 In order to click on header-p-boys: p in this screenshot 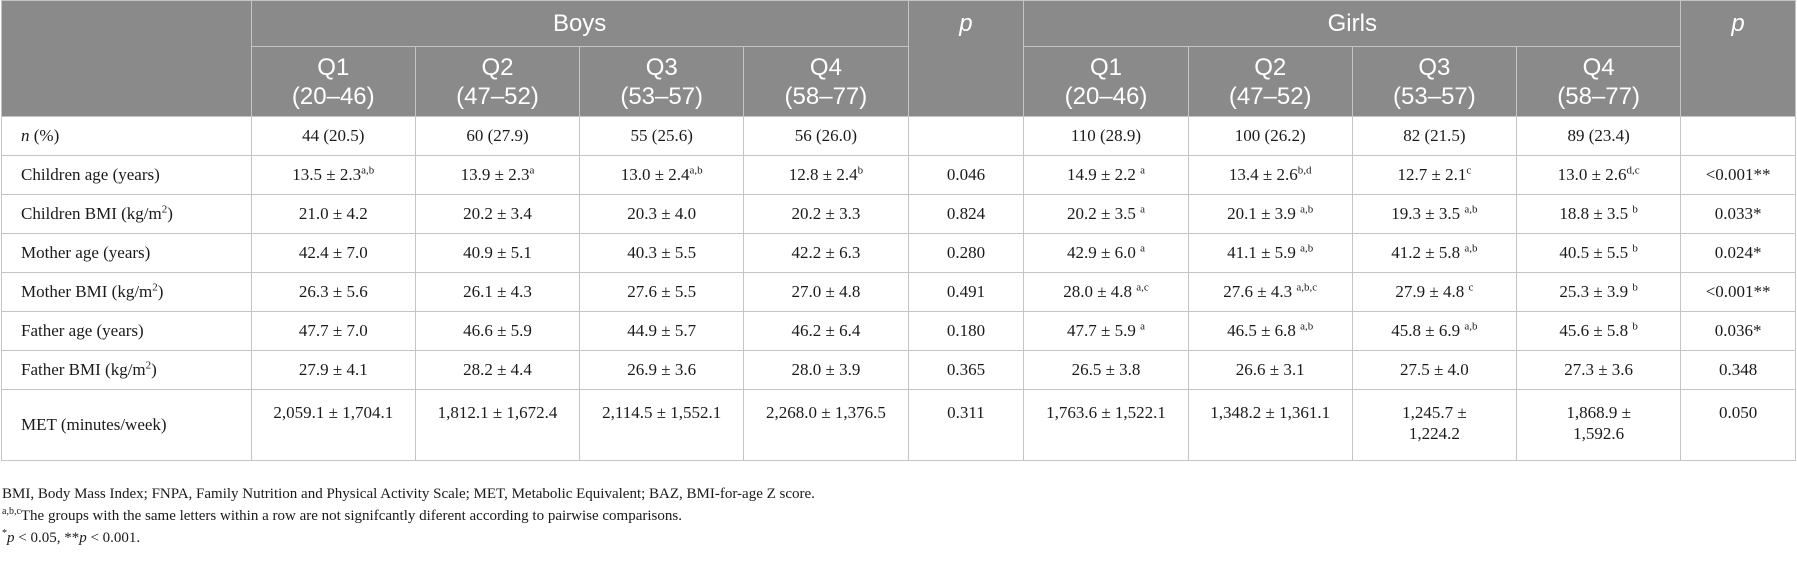, I will do `click(966, 58)`.